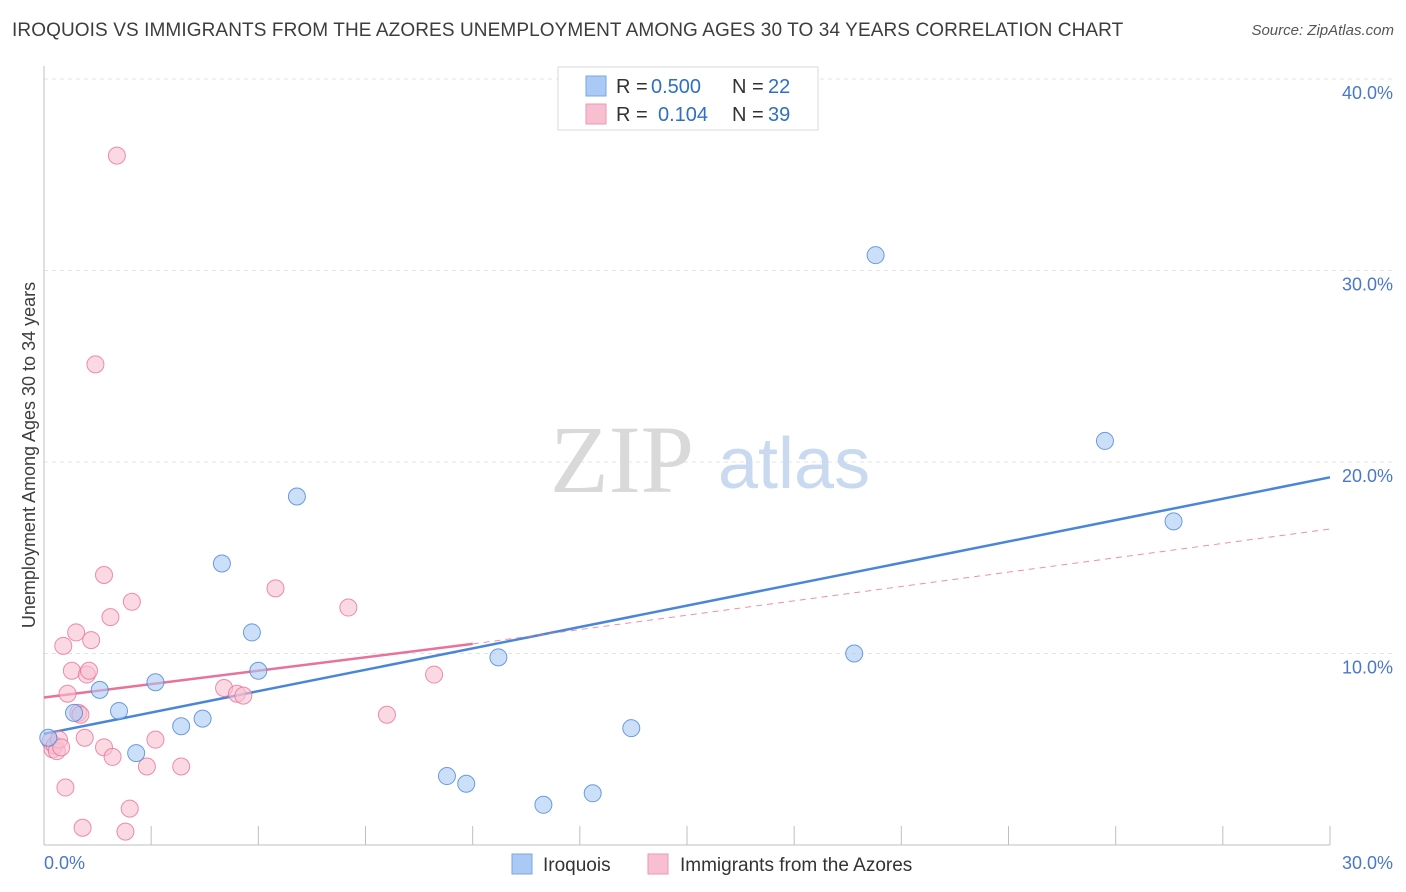 Image resolution: width=1406 pixels, height=892 pixels. I want to click on legend-swatch-iroquois, so click(596, 86).